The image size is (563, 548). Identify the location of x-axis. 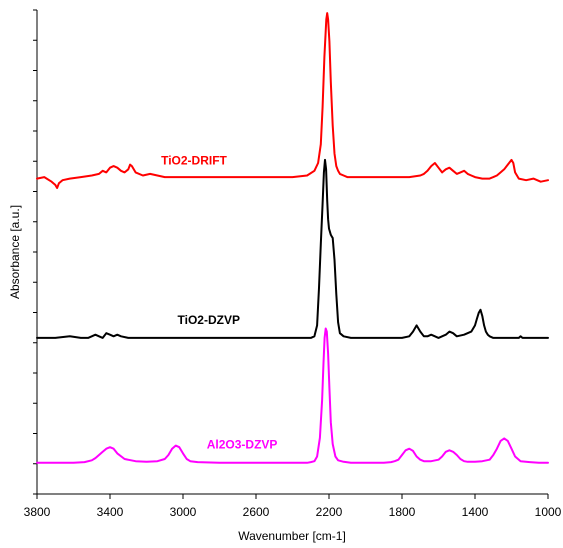
(292, 496).